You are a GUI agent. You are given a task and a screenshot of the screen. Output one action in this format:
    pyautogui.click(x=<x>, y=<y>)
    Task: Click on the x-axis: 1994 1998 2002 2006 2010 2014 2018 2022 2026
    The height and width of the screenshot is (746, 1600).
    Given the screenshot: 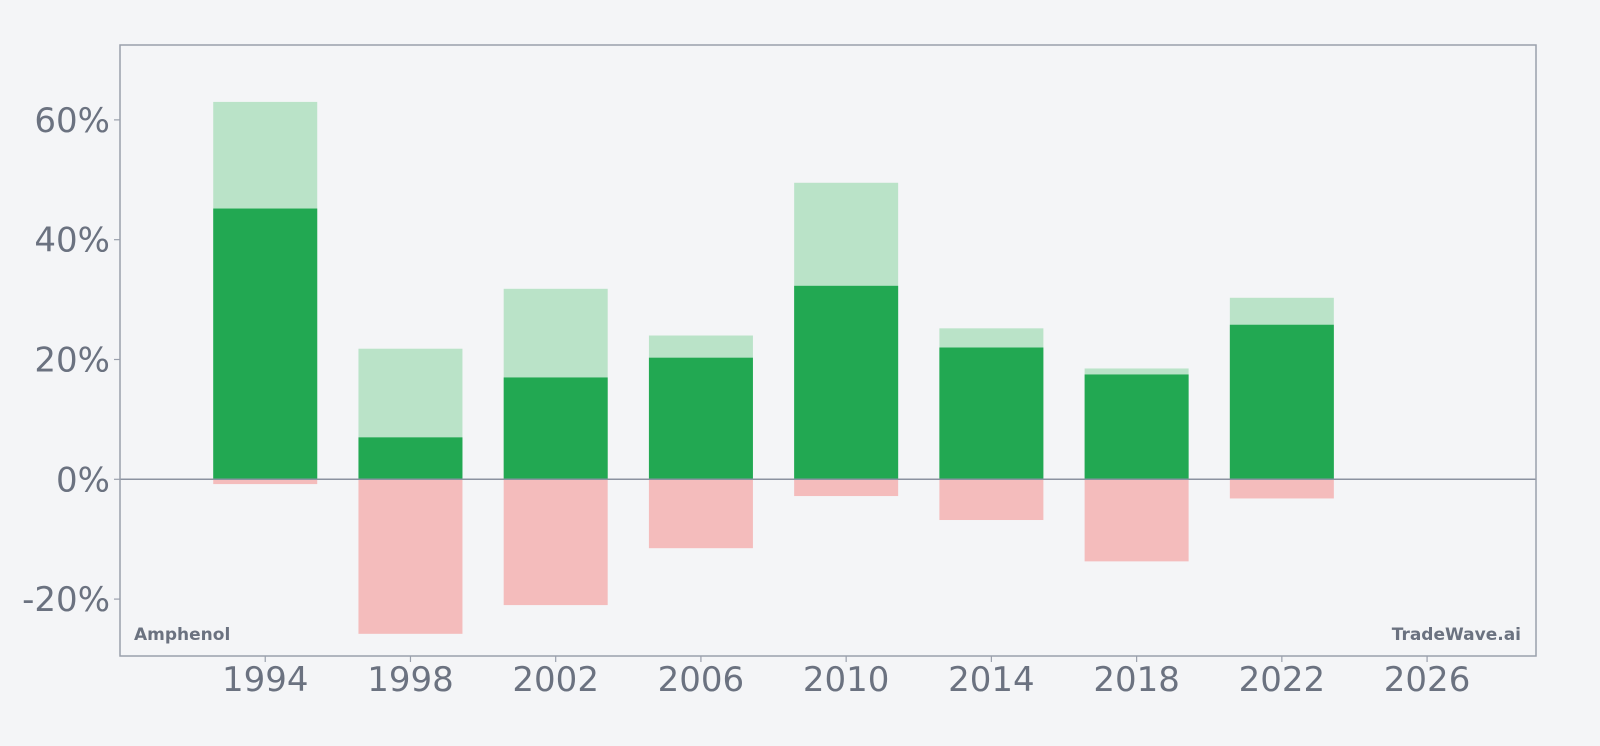 What is the action you would take?
    pyautogui.click(x=846, y=678)
    